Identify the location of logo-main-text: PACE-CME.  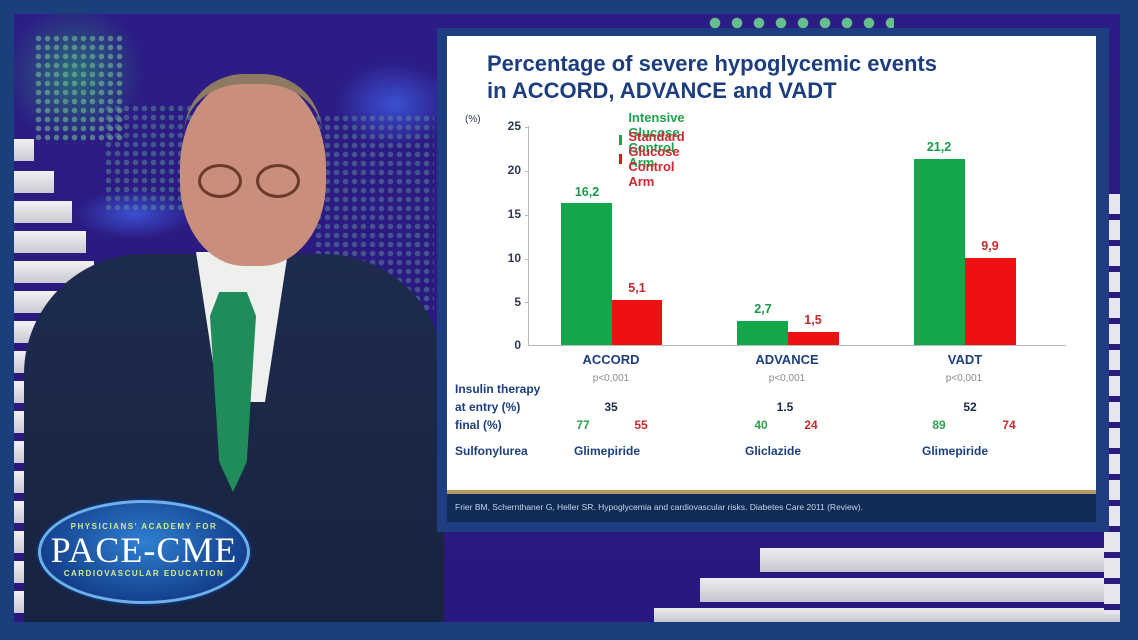
(144, 550).